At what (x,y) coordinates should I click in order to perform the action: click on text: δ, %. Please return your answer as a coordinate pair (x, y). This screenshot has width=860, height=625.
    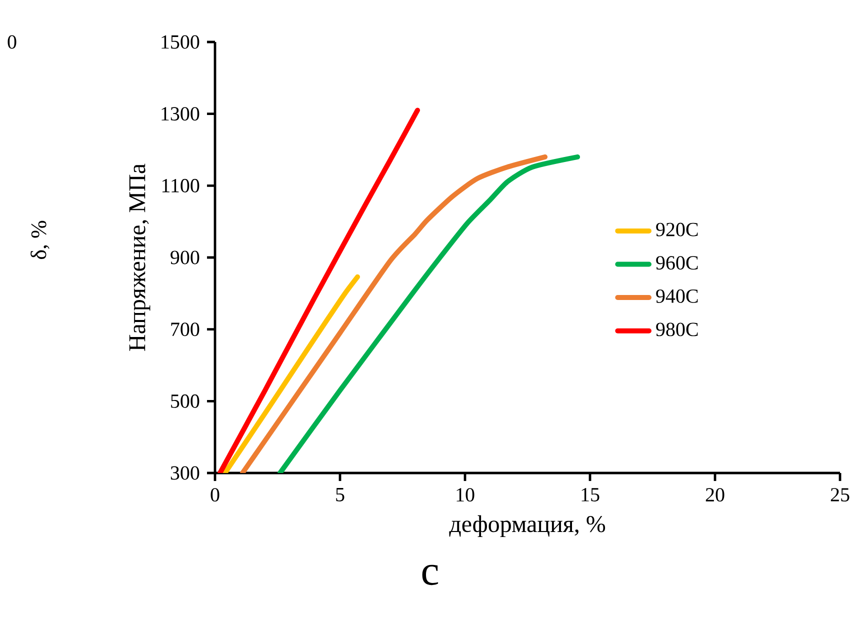
    Looking at the image, I should click on (40, 240).